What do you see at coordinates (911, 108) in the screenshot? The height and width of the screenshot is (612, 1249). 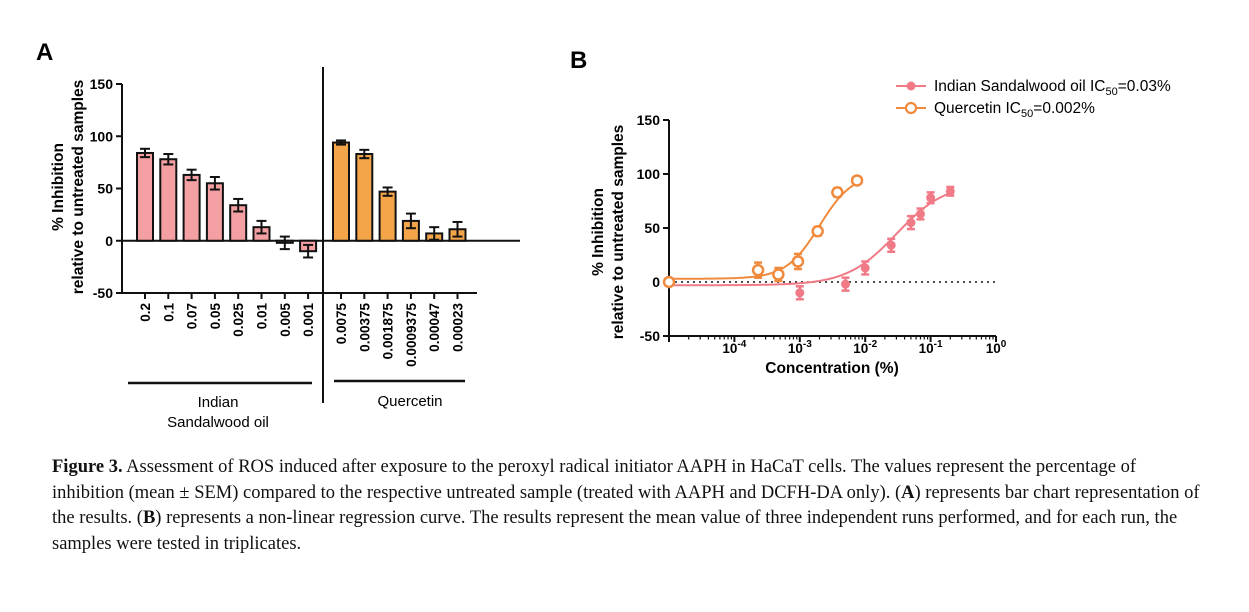 I see `legend-marker-quercetin` at bounding box center [911, 108].